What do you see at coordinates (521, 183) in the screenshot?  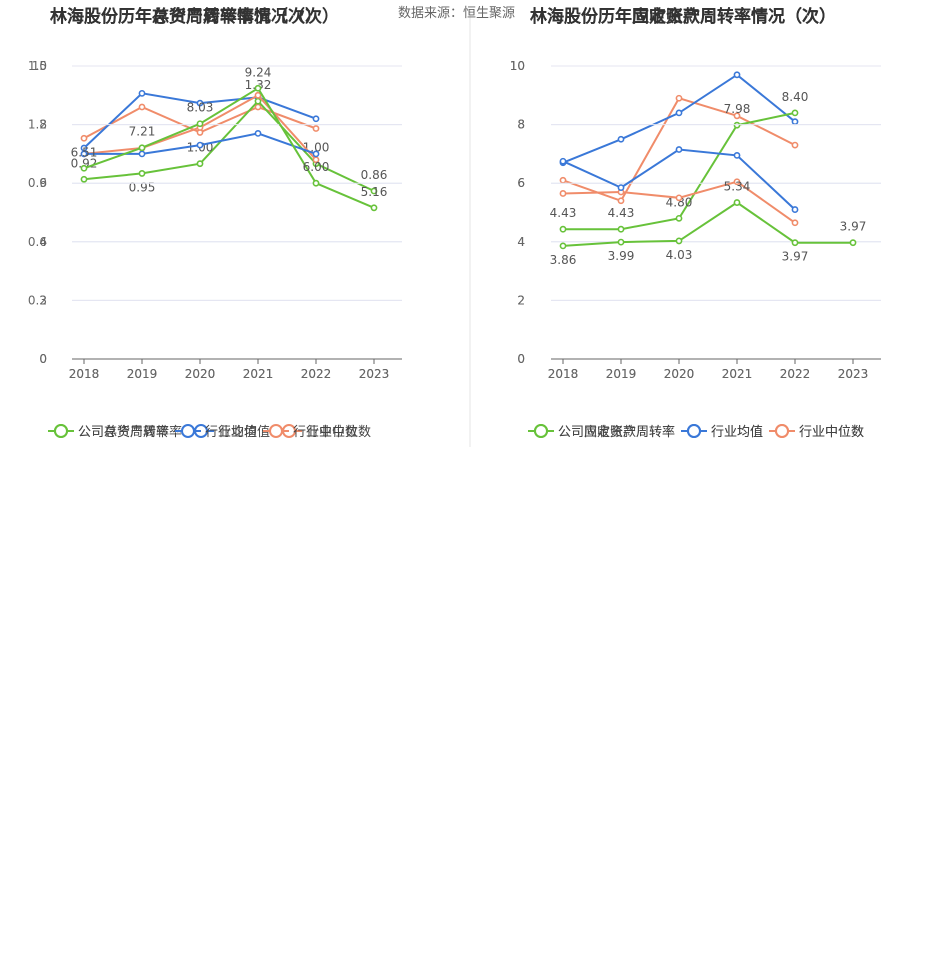 I see `y-tick-label: 6` at bounding box center [521, 183].